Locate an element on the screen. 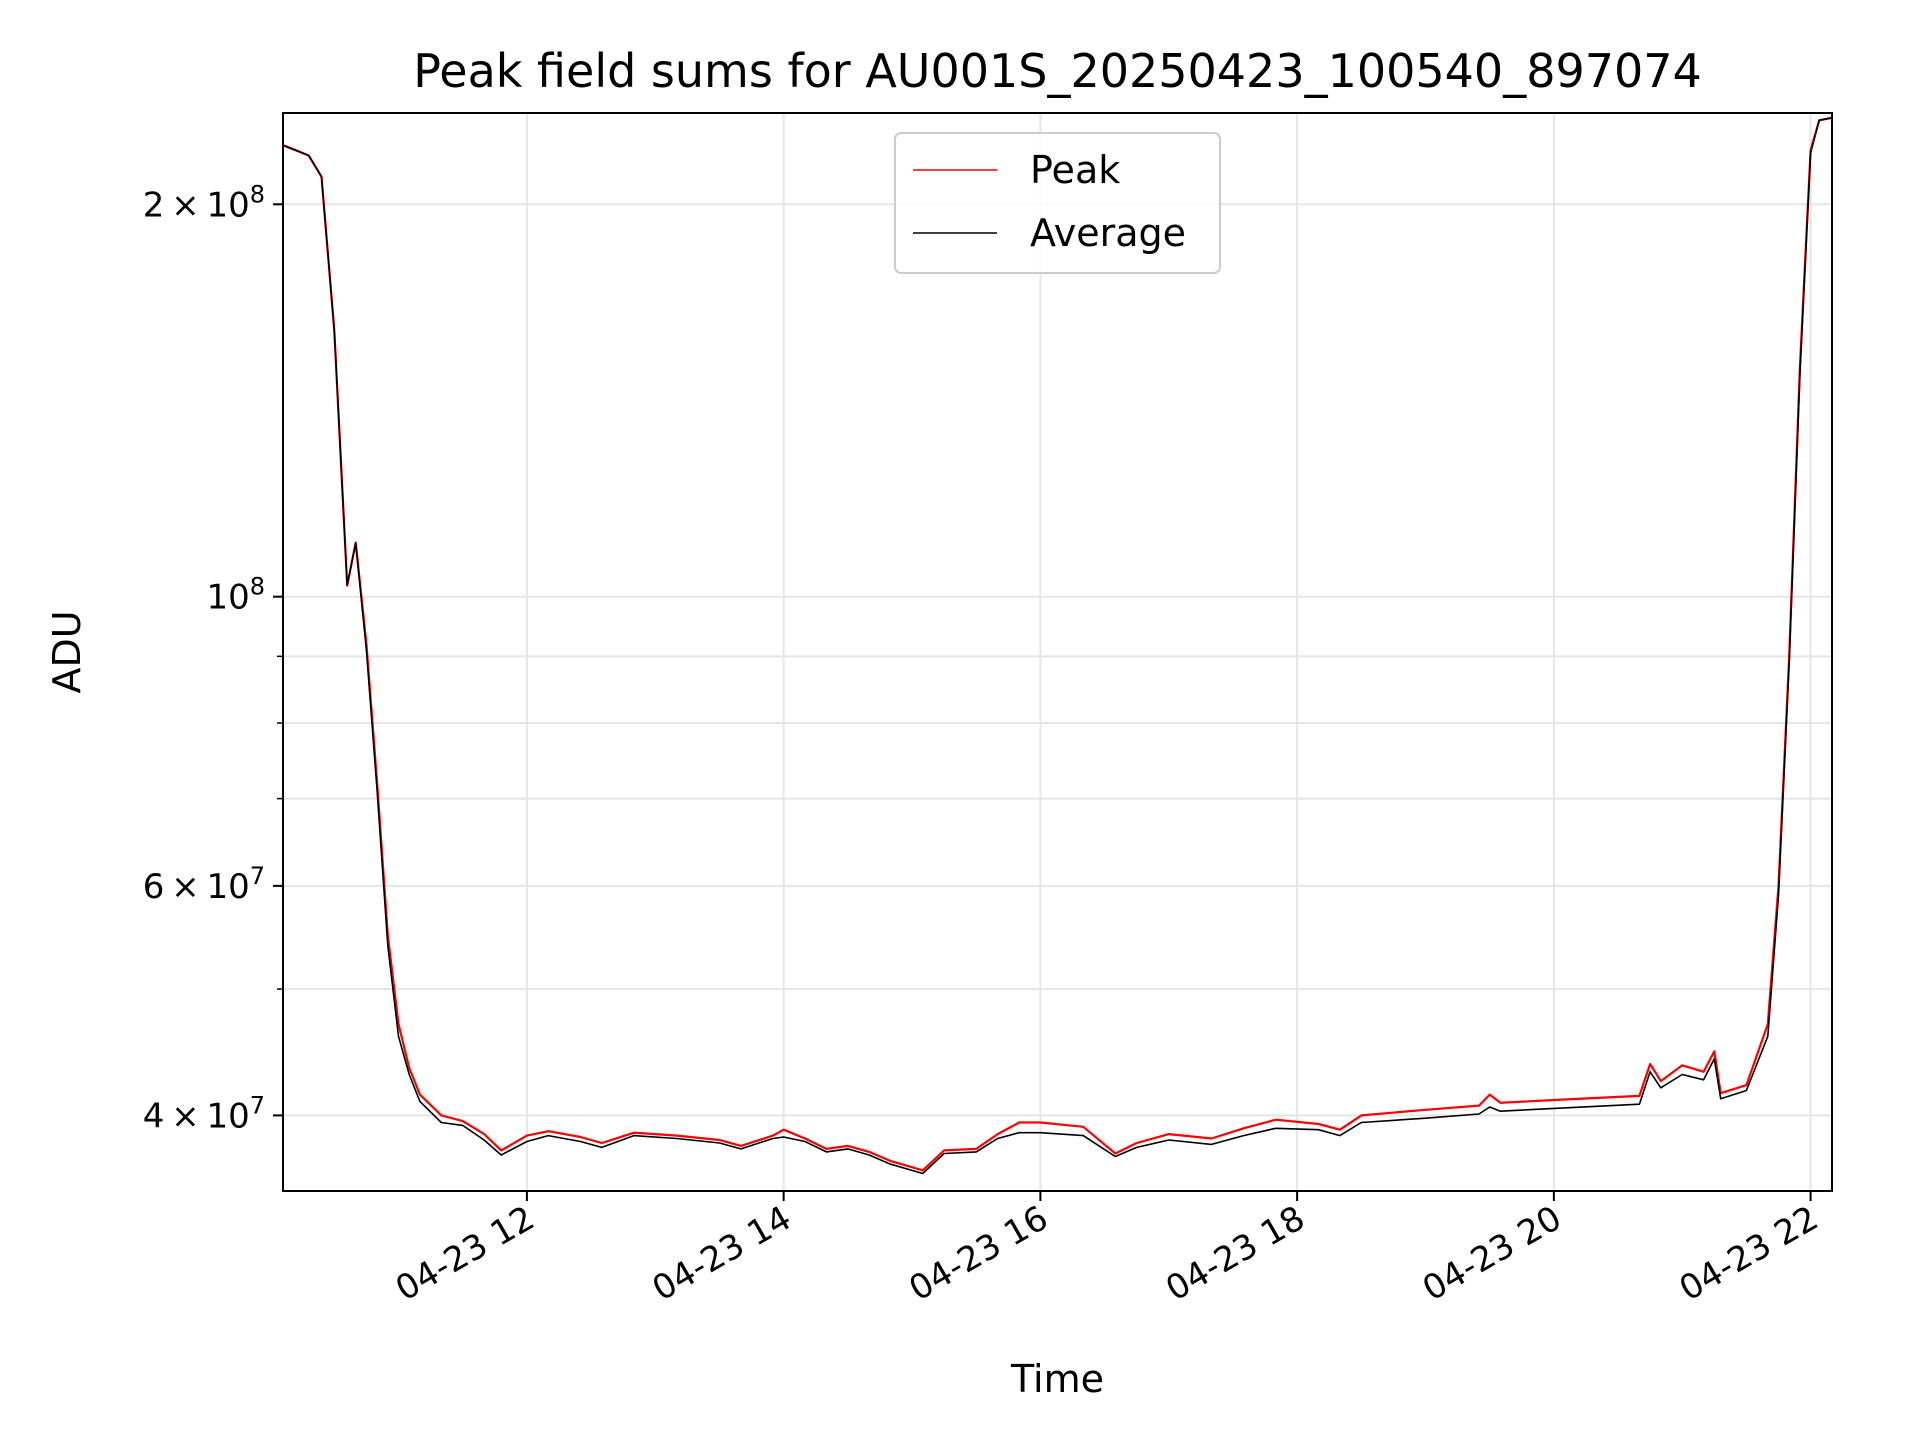  y-axis-title: ADU is located at coordinates (67, 651).